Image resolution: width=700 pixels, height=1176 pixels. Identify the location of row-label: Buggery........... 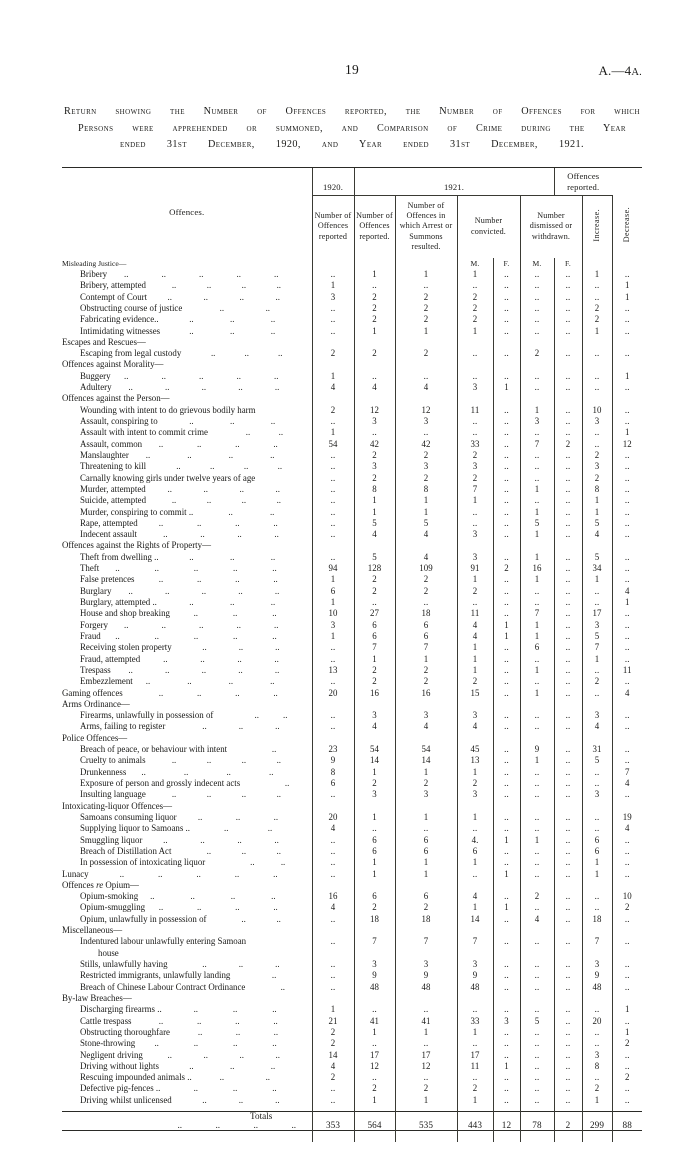
(187, 374).